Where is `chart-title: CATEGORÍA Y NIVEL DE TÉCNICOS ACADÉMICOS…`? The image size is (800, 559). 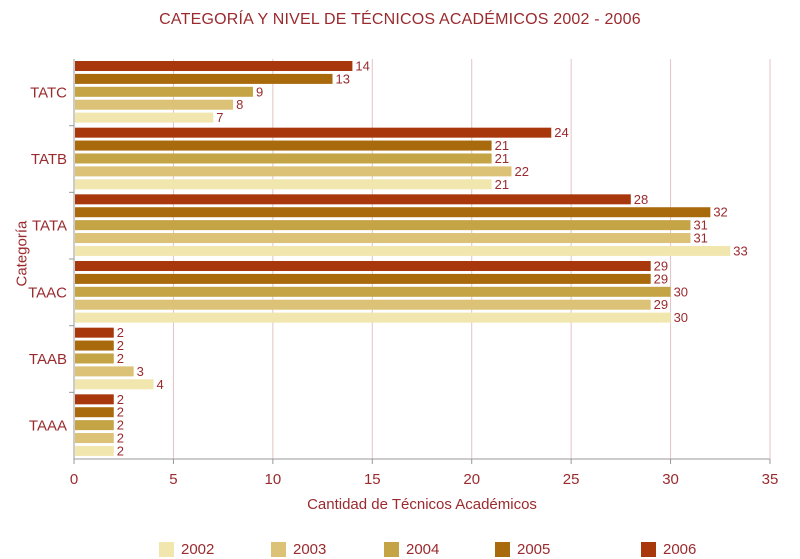 chart-title: CATEGORÍA Y NIVEL DE TÉCNICOS ACADÉMICOS… is located at coordinates (400, 19).